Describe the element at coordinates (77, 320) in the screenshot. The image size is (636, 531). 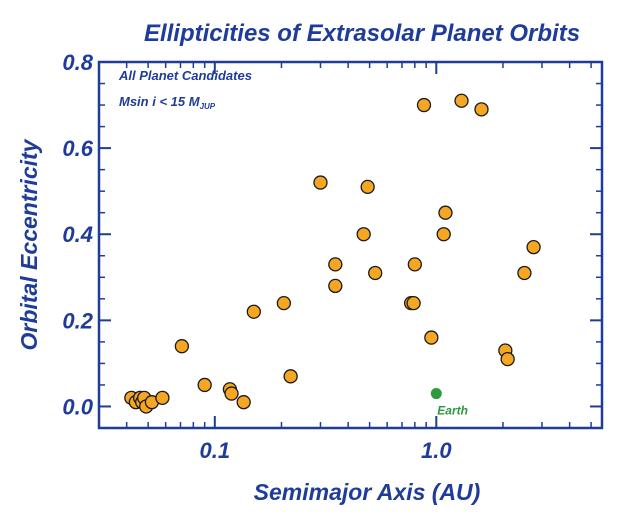
I see `y-tick-label: 0.2` at that location.